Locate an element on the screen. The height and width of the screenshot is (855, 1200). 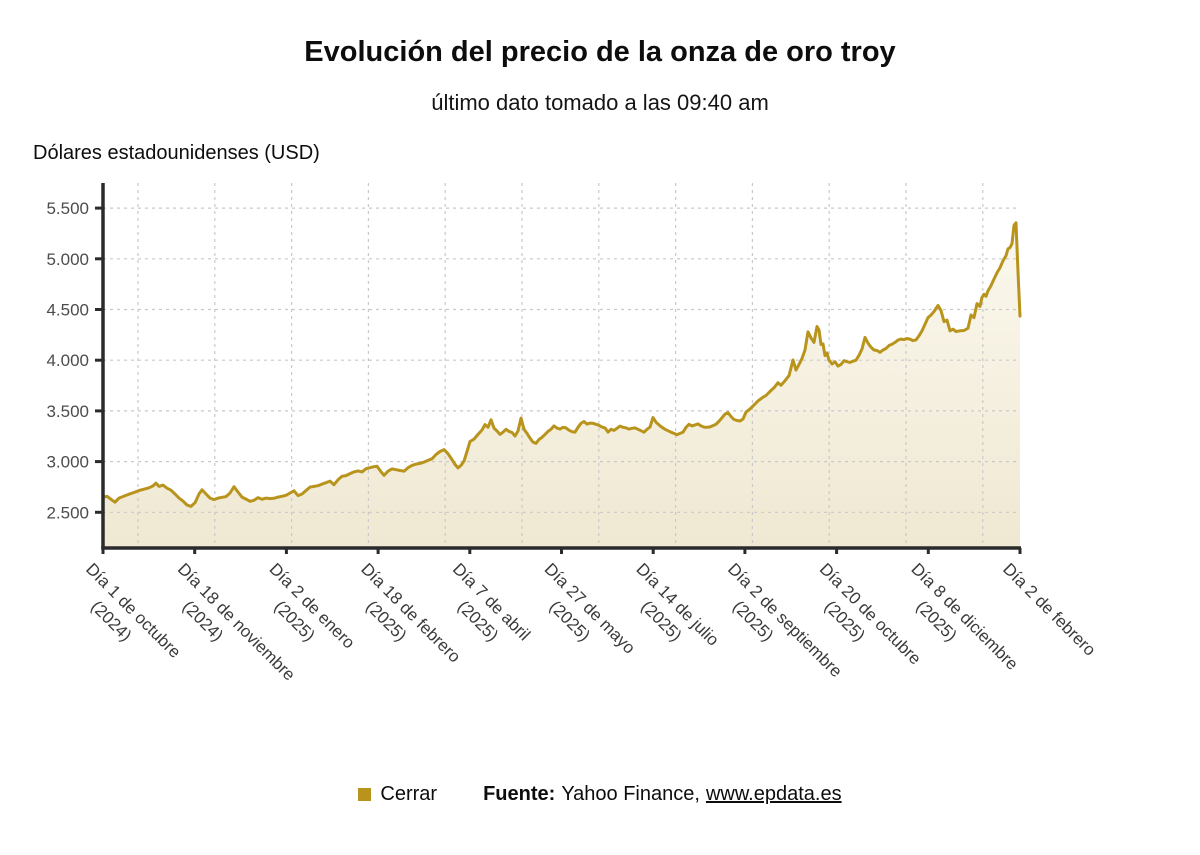
legend-item-cerrar: Cerrar is located at coordinates (397, 794).